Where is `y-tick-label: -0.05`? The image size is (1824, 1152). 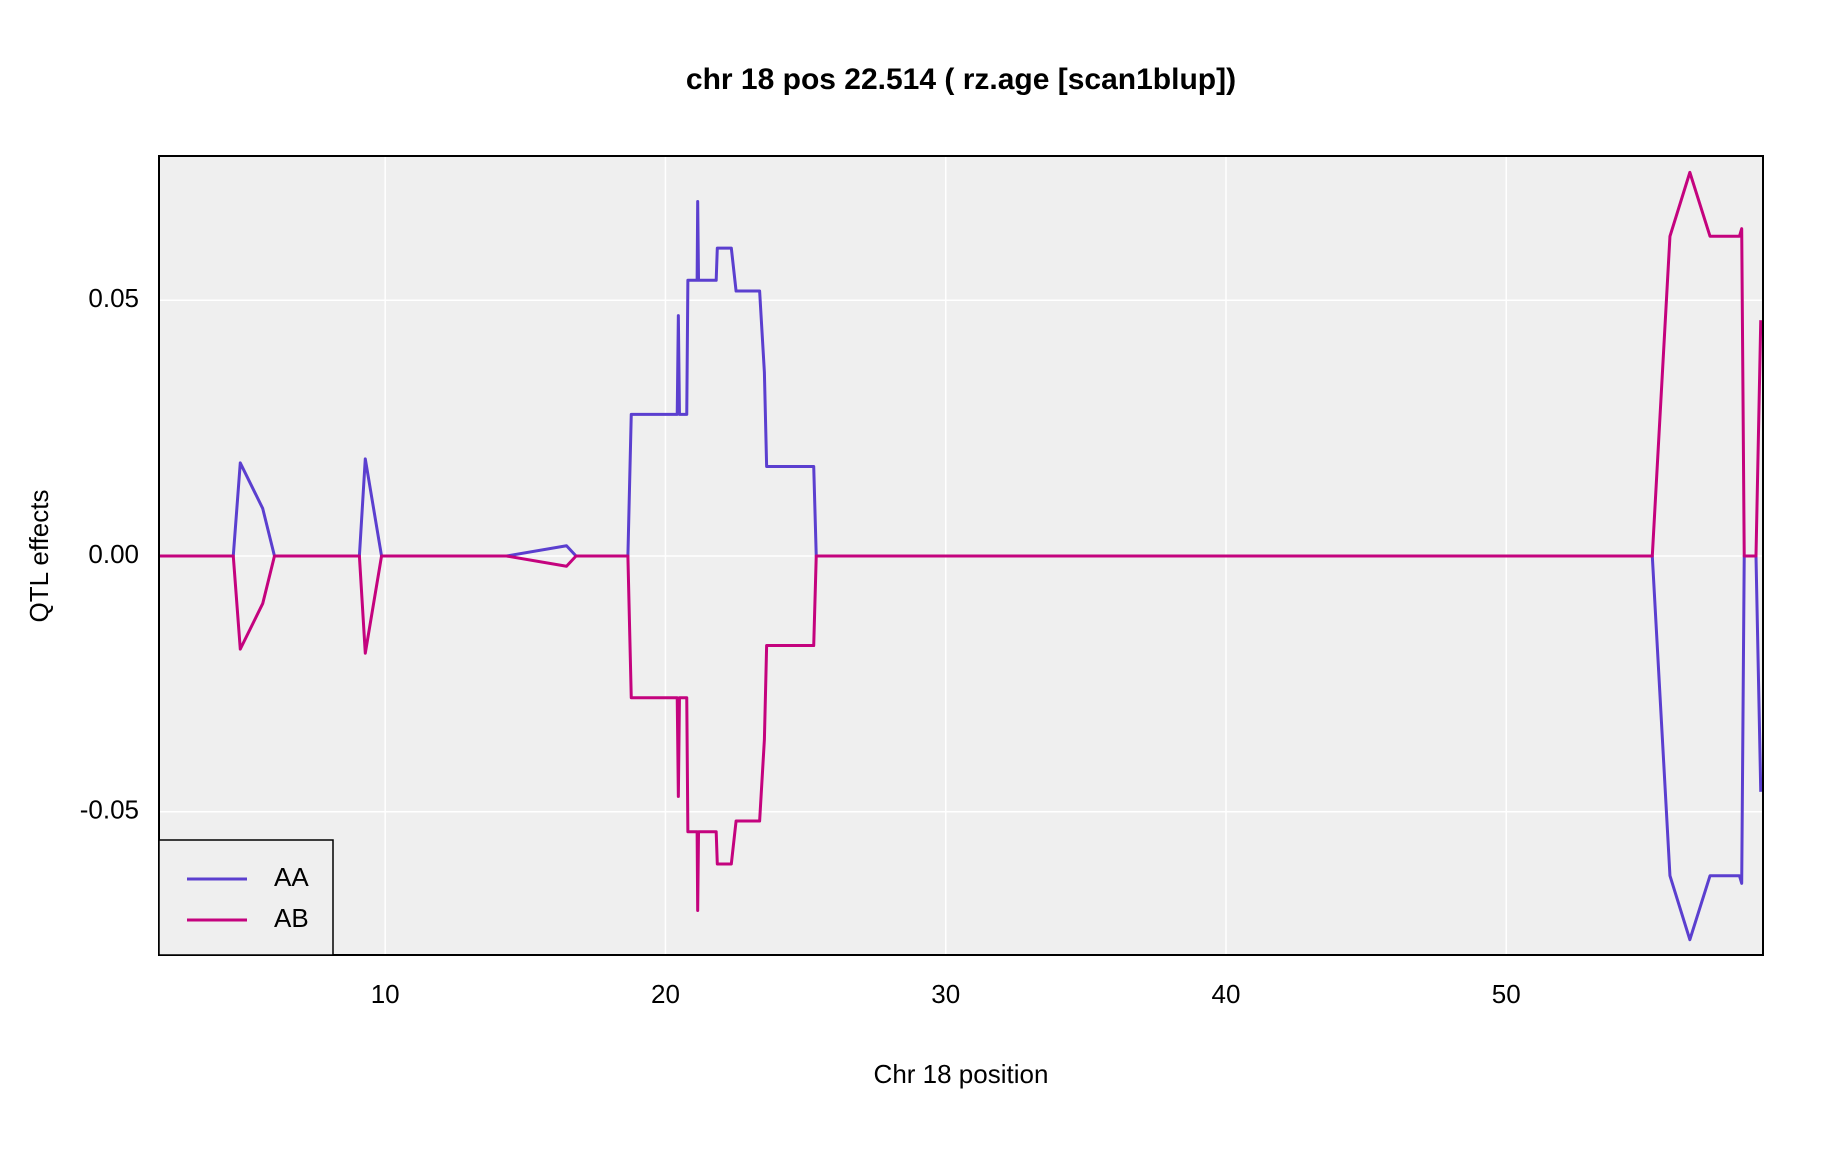
y-tick-label: -0.05 is located at coordinates (109, 810).